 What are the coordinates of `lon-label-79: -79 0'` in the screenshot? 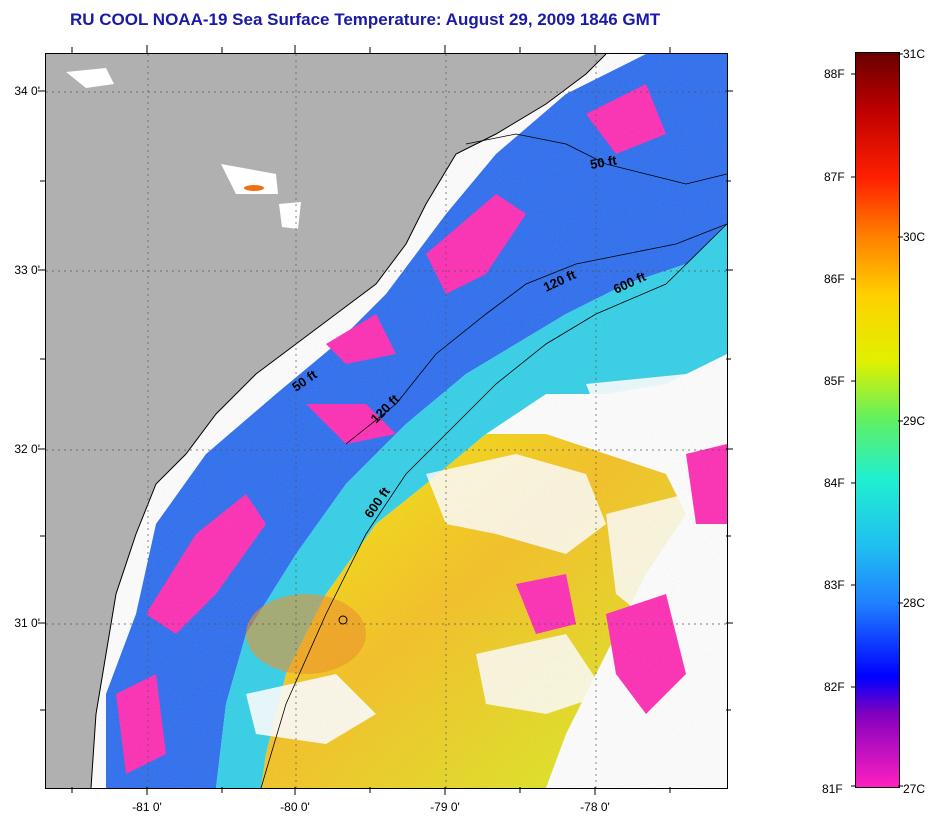 It's located at (445, 807).